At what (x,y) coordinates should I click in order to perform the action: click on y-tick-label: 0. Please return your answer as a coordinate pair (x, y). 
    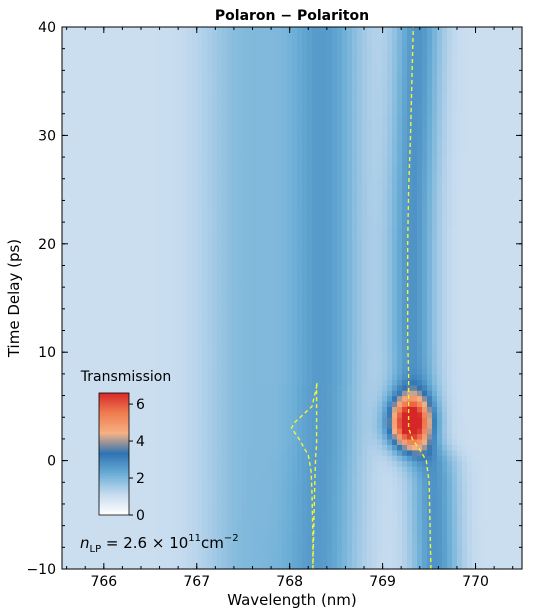
    Looking at the image, I should click on (51, 462).